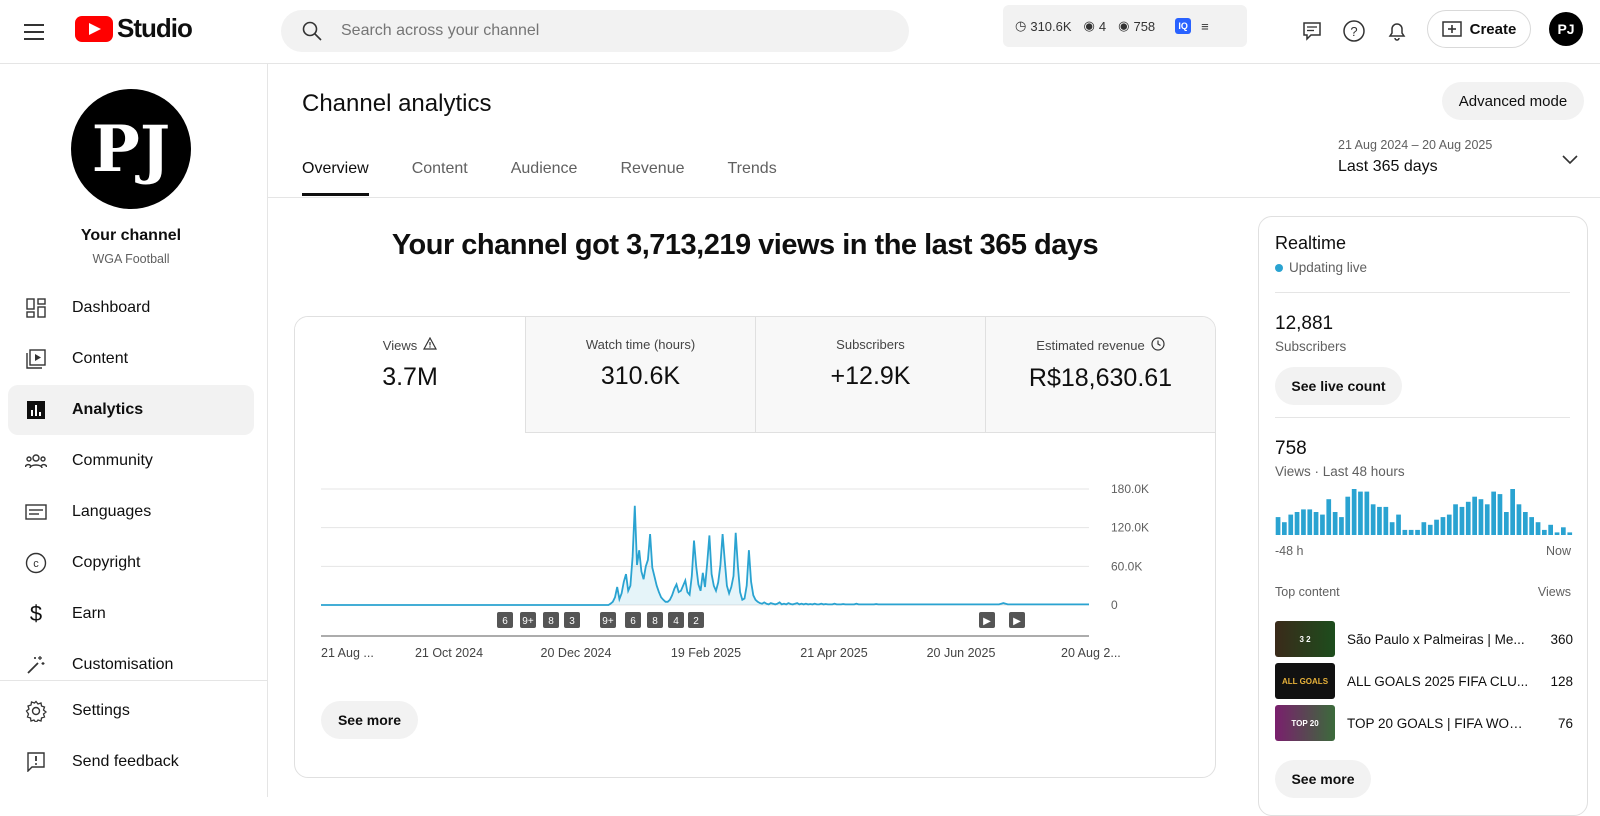  I want to click on sidebar-item-languages: Languages, so click(131, 512).